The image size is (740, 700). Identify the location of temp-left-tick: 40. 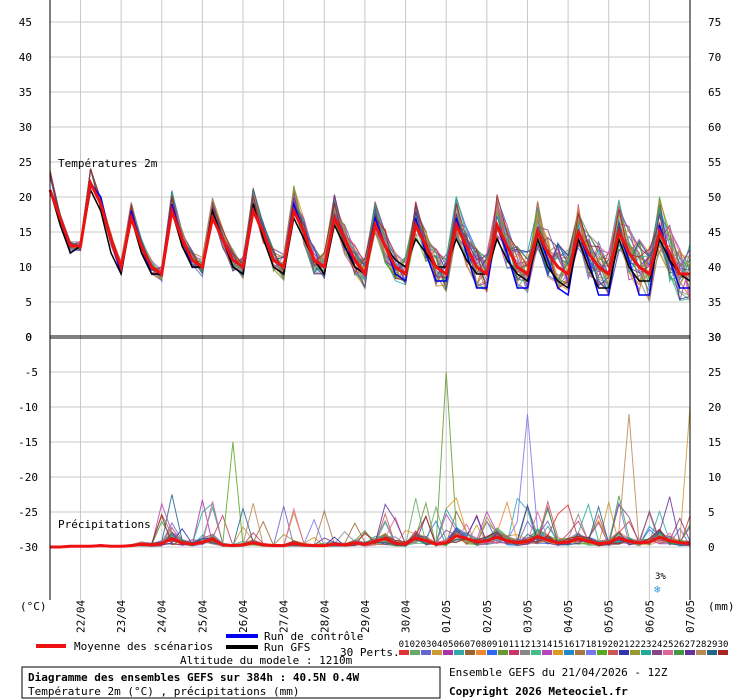
(25, 57).